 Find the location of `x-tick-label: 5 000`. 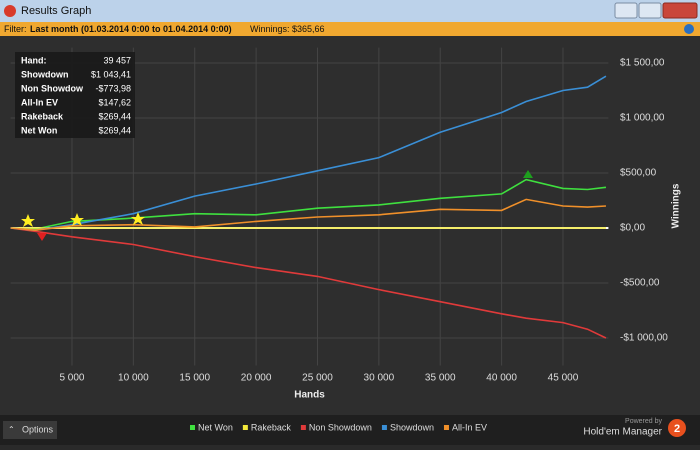

x-tick-label: 5 000 is located at coordinates (71, 378).